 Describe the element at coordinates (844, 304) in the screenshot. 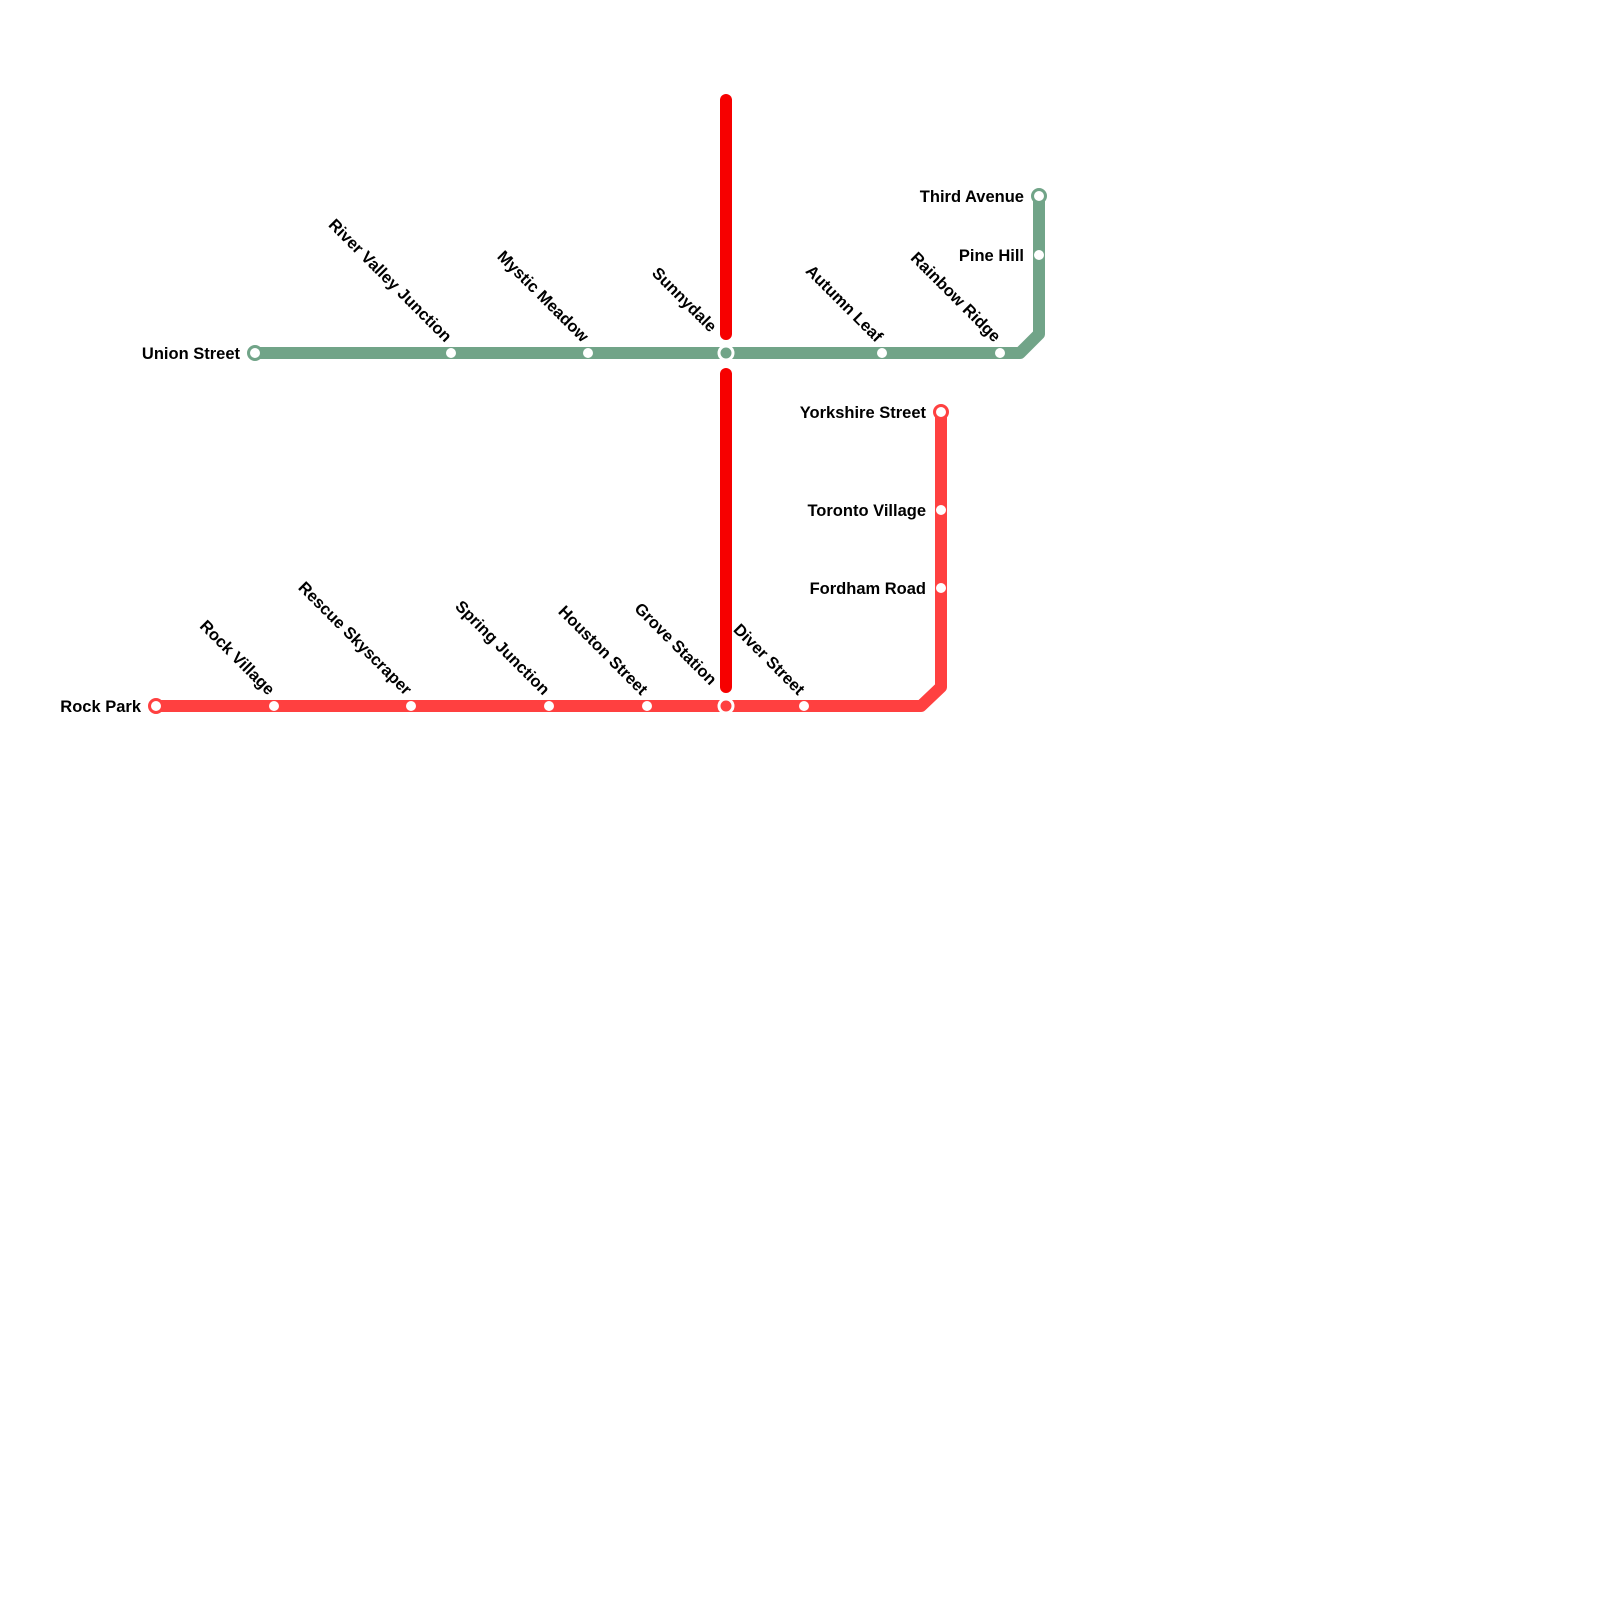

I see `station-label: Autumn Leaf` at that location.